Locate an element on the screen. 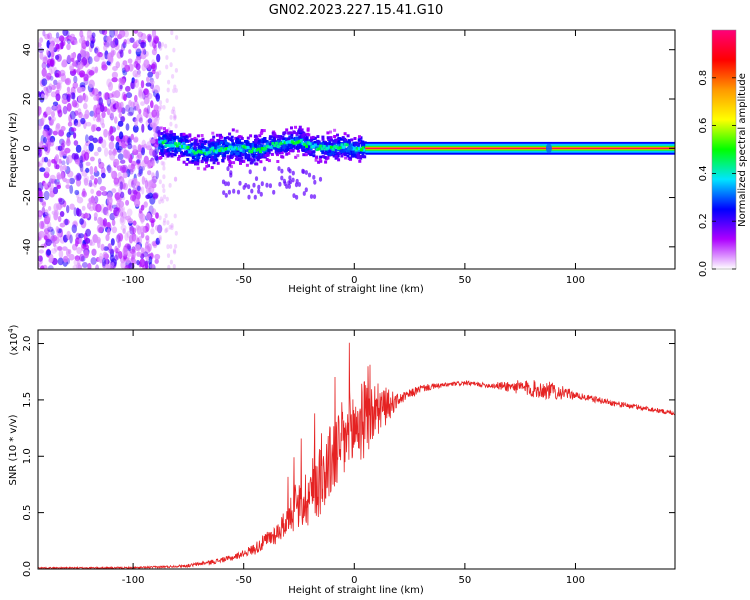 This screenshot has width=750, height=600. snr-y-label: SNR (10 * v/v) is located at coordinates (13, 449).